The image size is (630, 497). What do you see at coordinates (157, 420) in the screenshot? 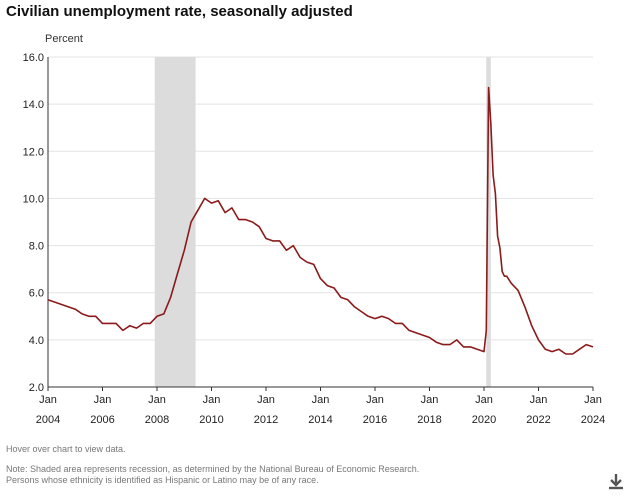
I see `x-tick-year: 2008` at bounding box center [157, 420].